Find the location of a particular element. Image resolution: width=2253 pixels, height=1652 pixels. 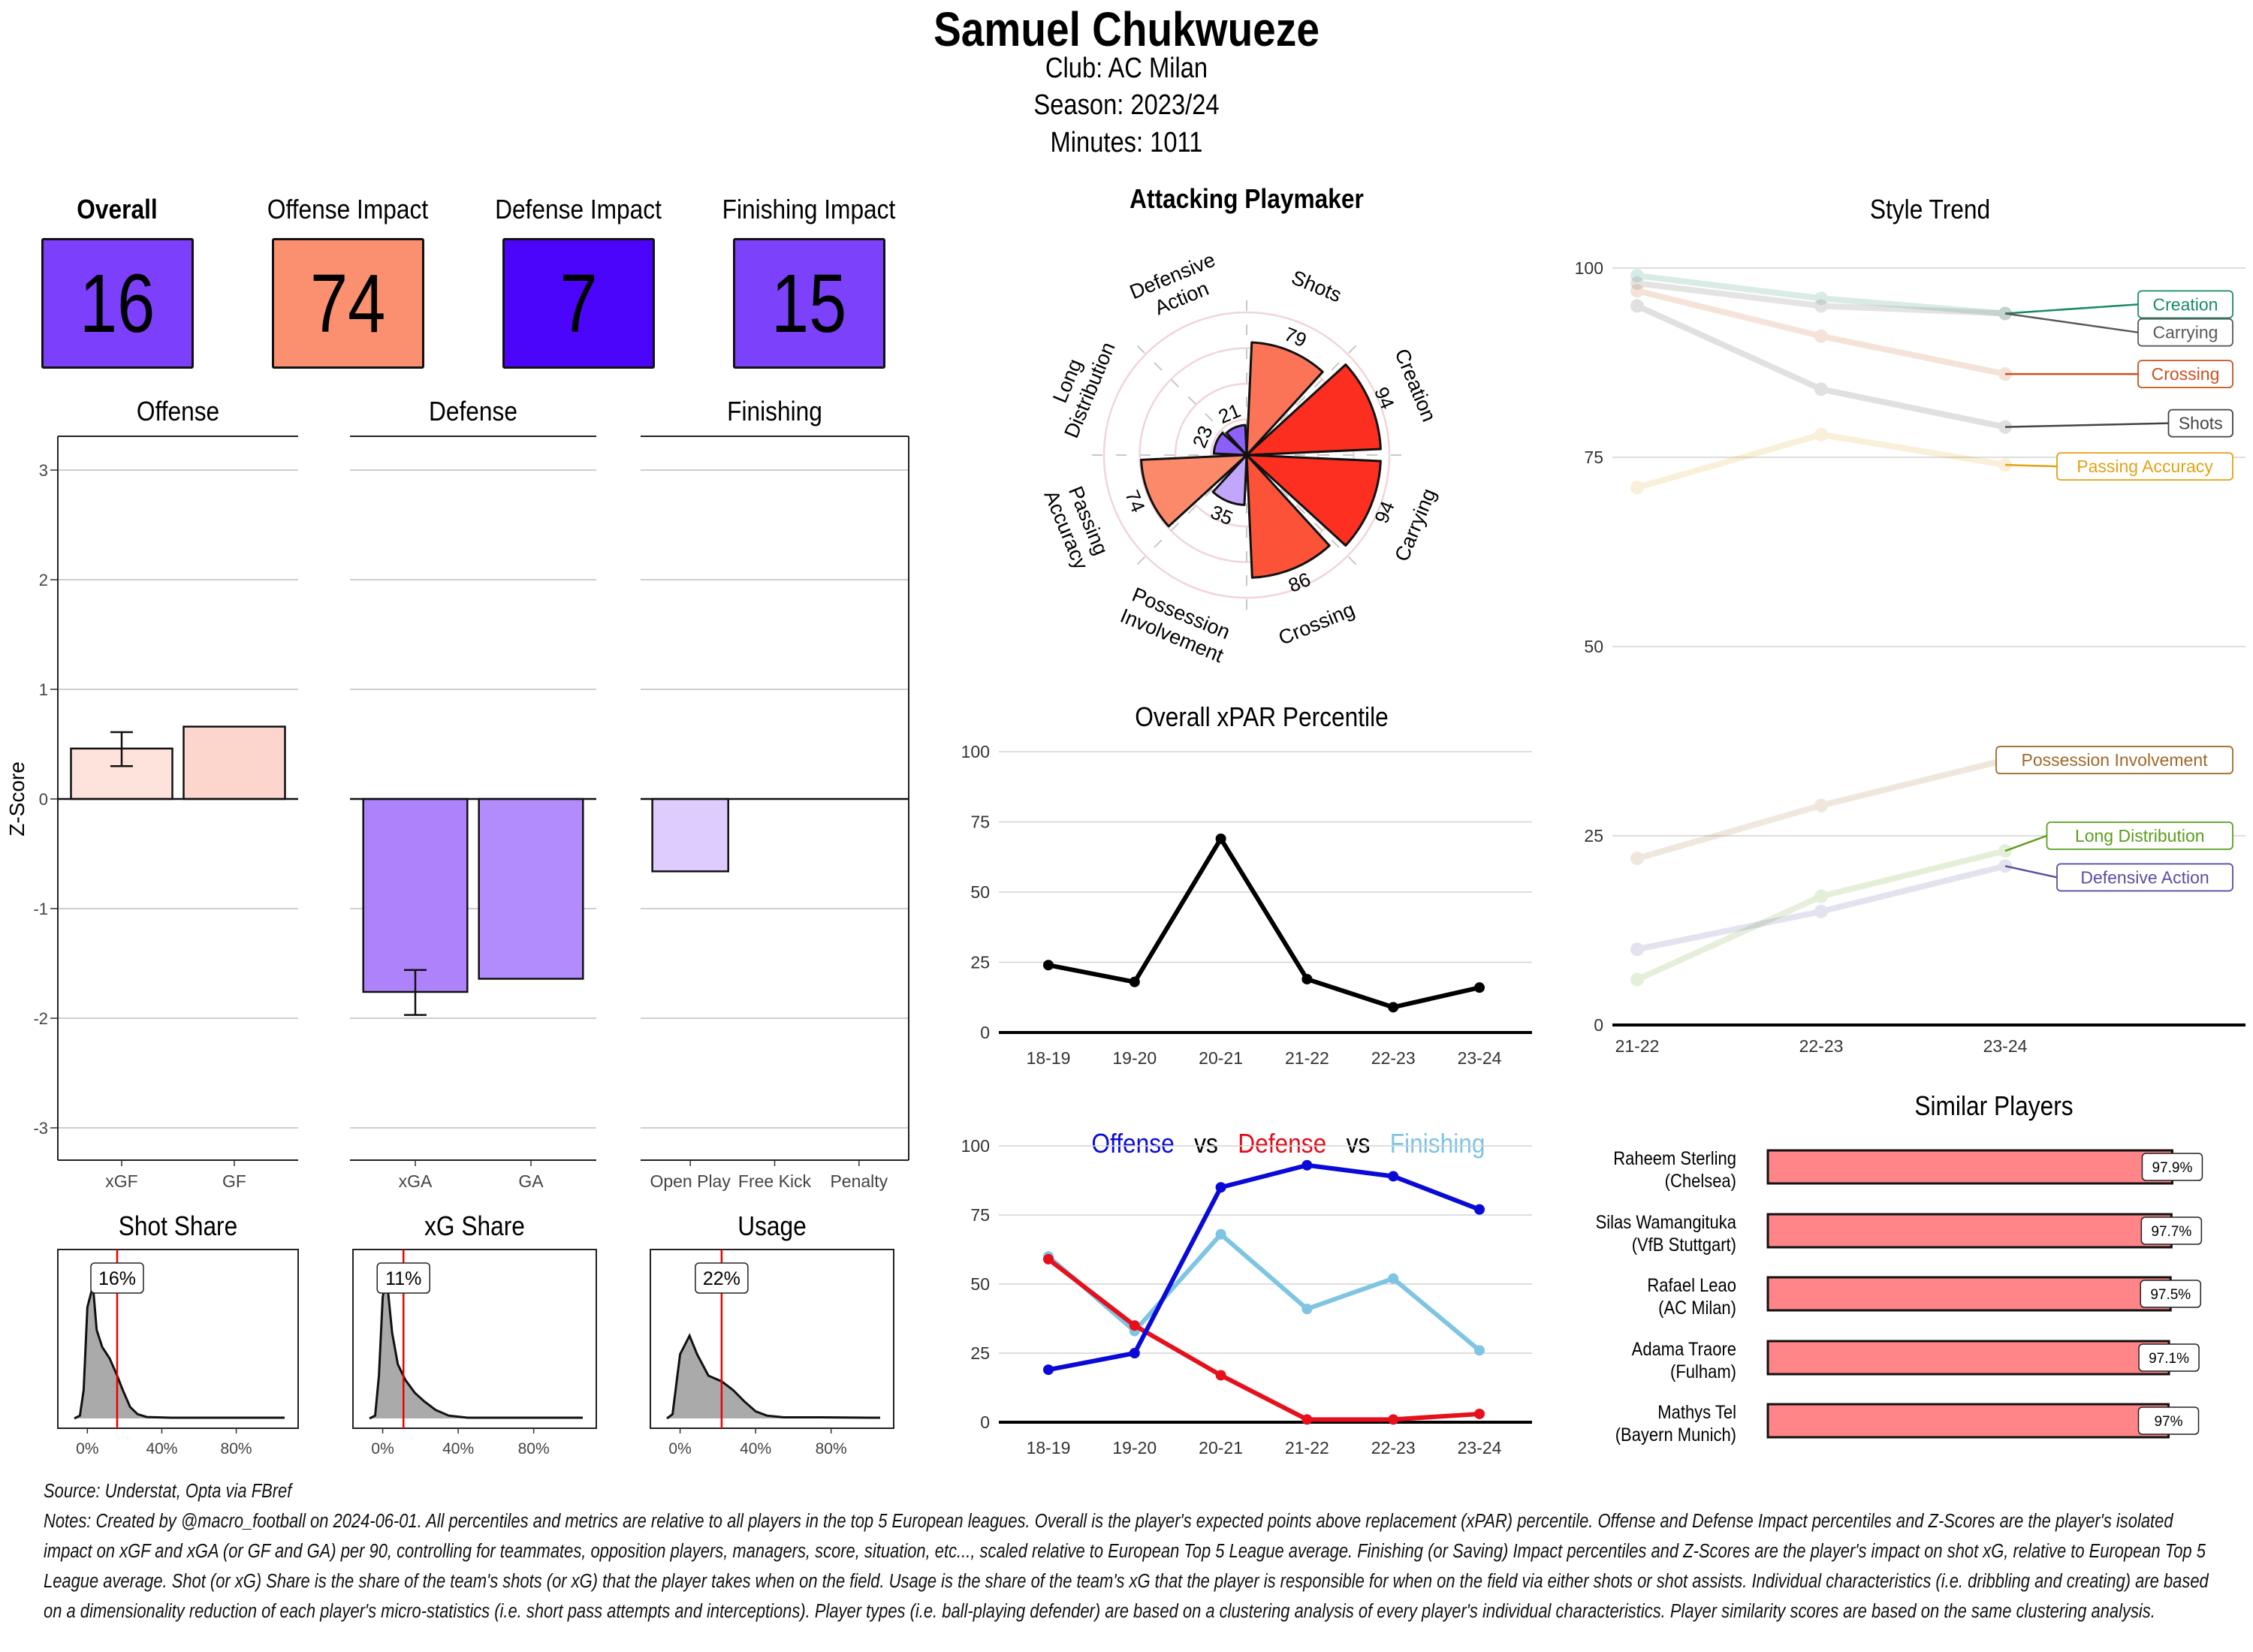

faded-series-creation is located at coordinates (1821, 295).